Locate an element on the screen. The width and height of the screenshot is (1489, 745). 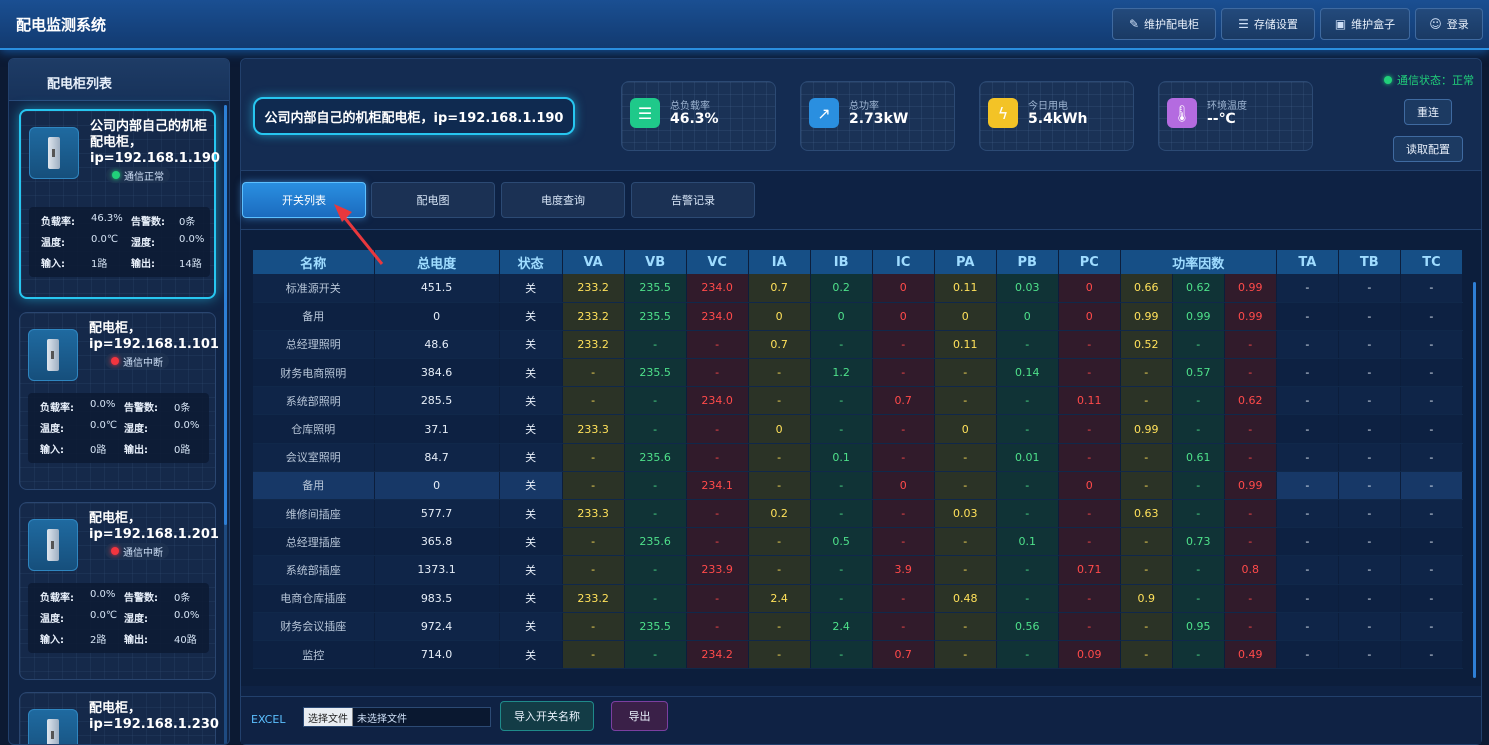
table-row: 财务会议插座 972.4 关 -235.5- -2.4- -0.56- -0.95- - - - is located at coordinates (858, 626).